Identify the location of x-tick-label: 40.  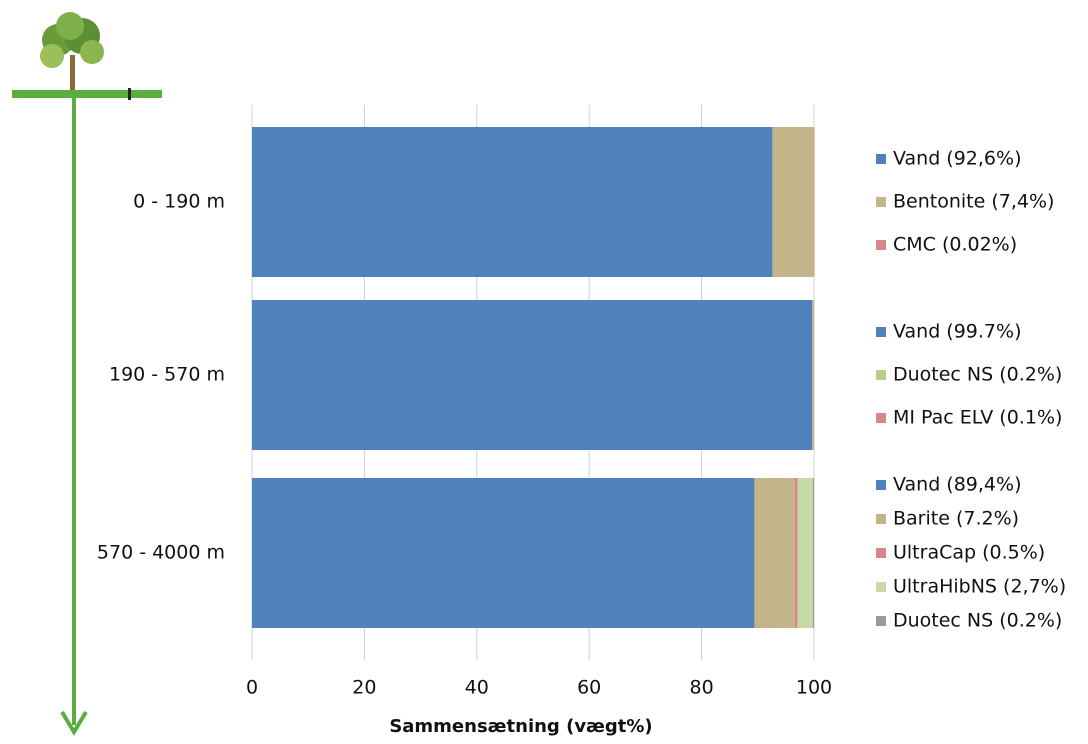
(477, 688).